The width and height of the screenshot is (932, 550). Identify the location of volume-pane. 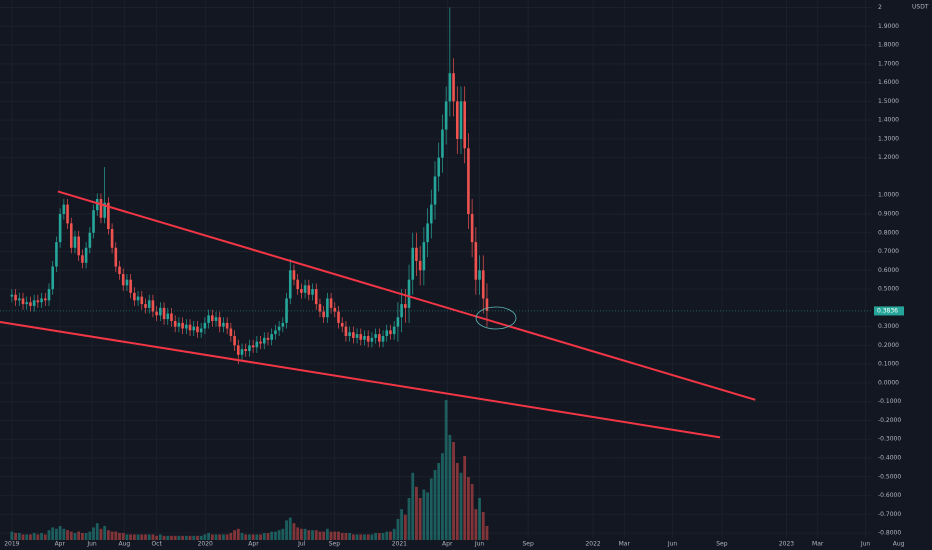
(249, 470).